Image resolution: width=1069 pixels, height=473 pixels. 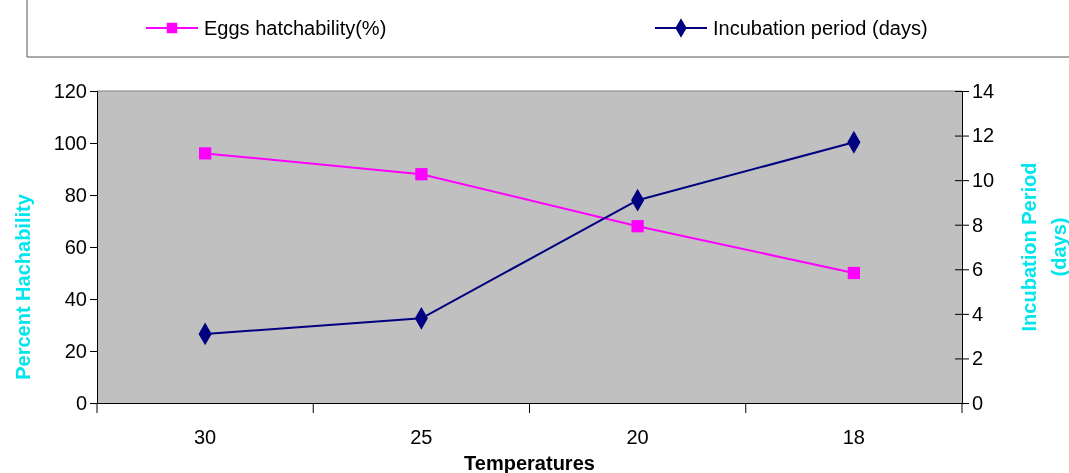 What do you see at coordinates (983, 180) in the screenshot?
I see `y2-tick-label: 10` at bounding box center [983, 180].